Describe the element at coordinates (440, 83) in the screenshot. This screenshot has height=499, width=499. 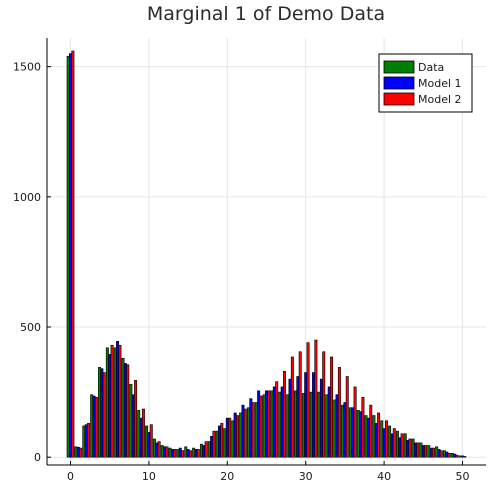
I see `legend-label: Model 1` at that location.